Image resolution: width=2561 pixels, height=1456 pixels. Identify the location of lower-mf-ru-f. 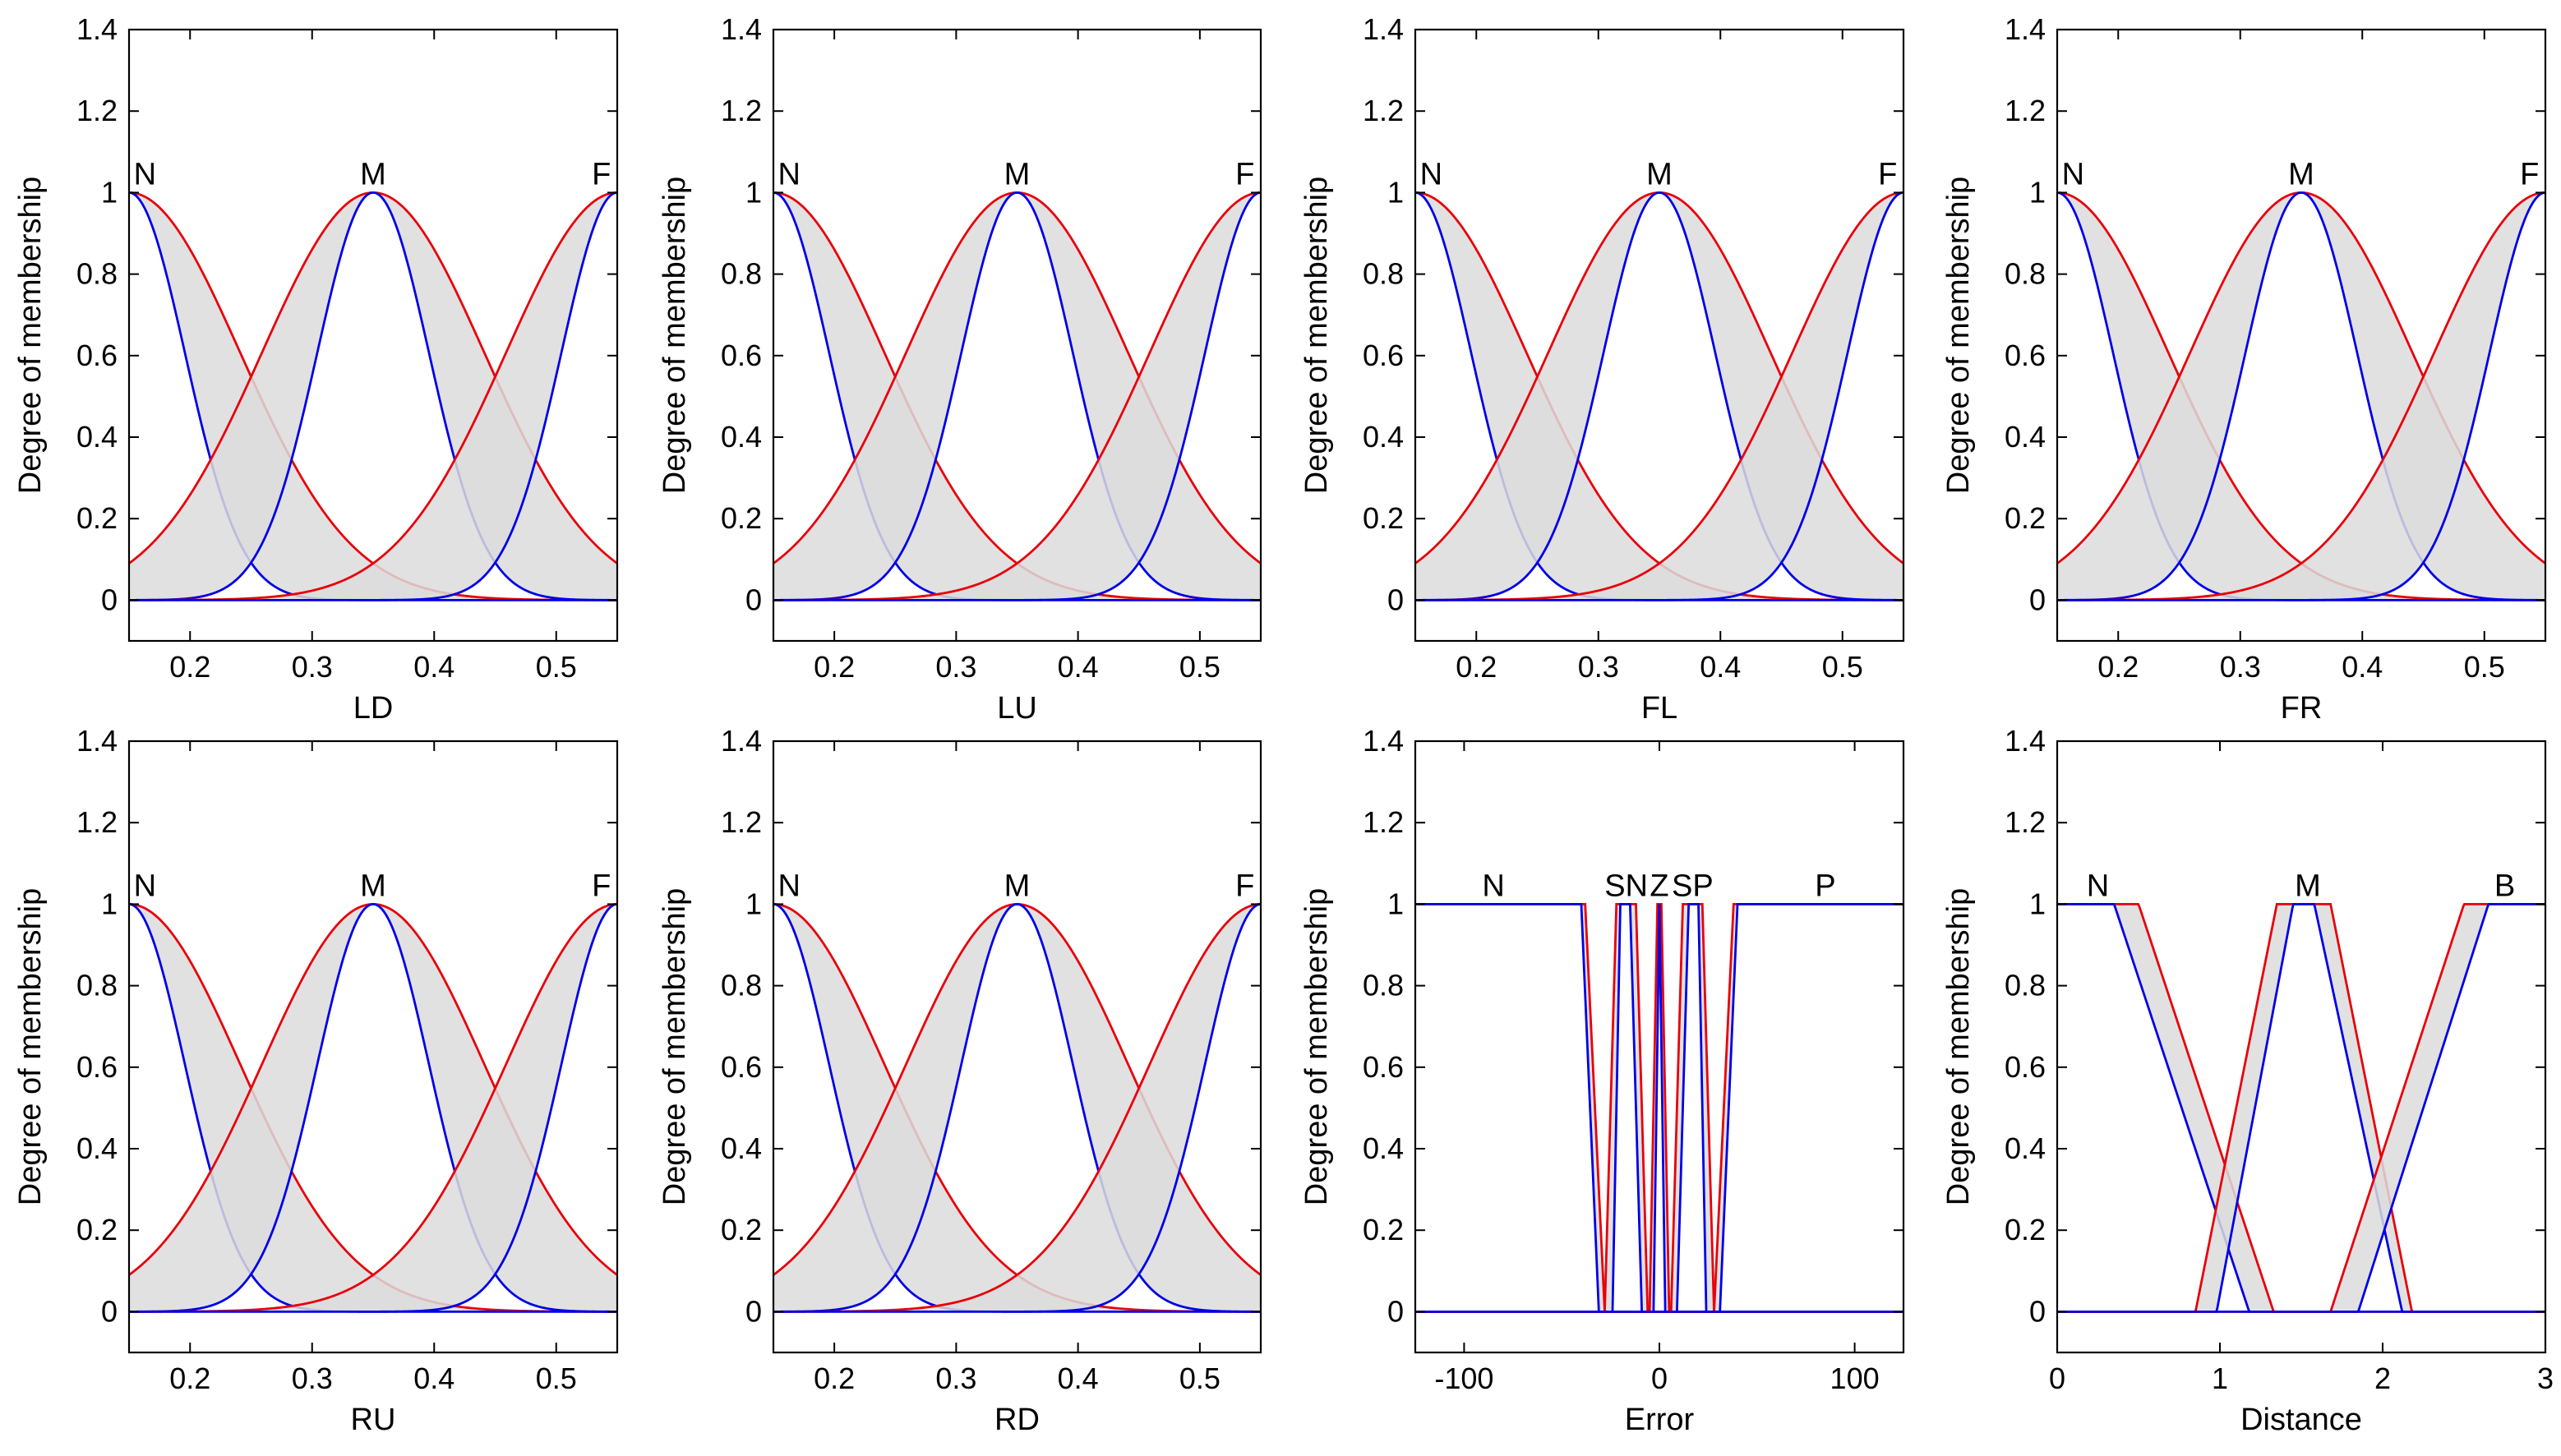
(373, 1108).